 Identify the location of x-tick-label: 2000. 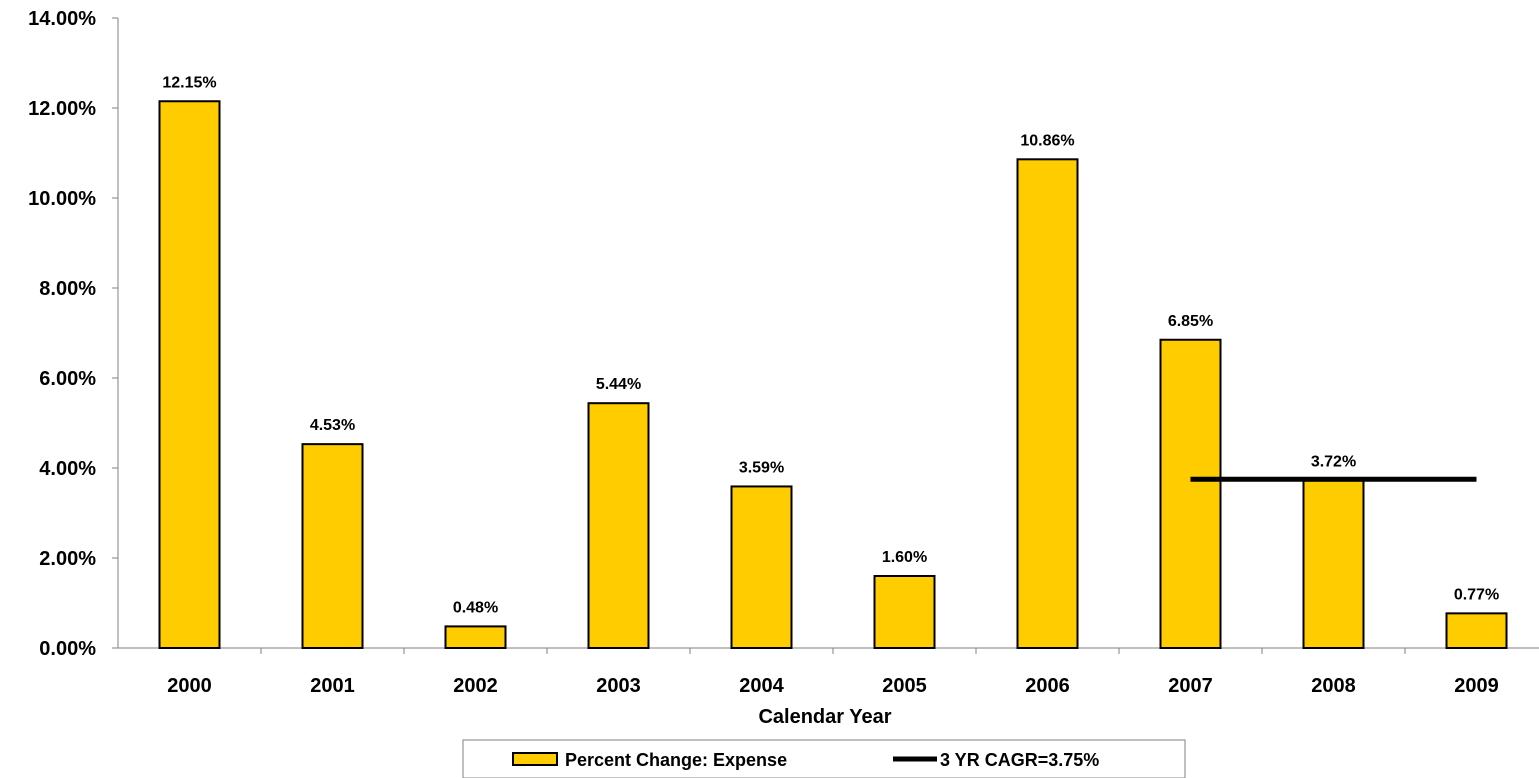
(189, 686).